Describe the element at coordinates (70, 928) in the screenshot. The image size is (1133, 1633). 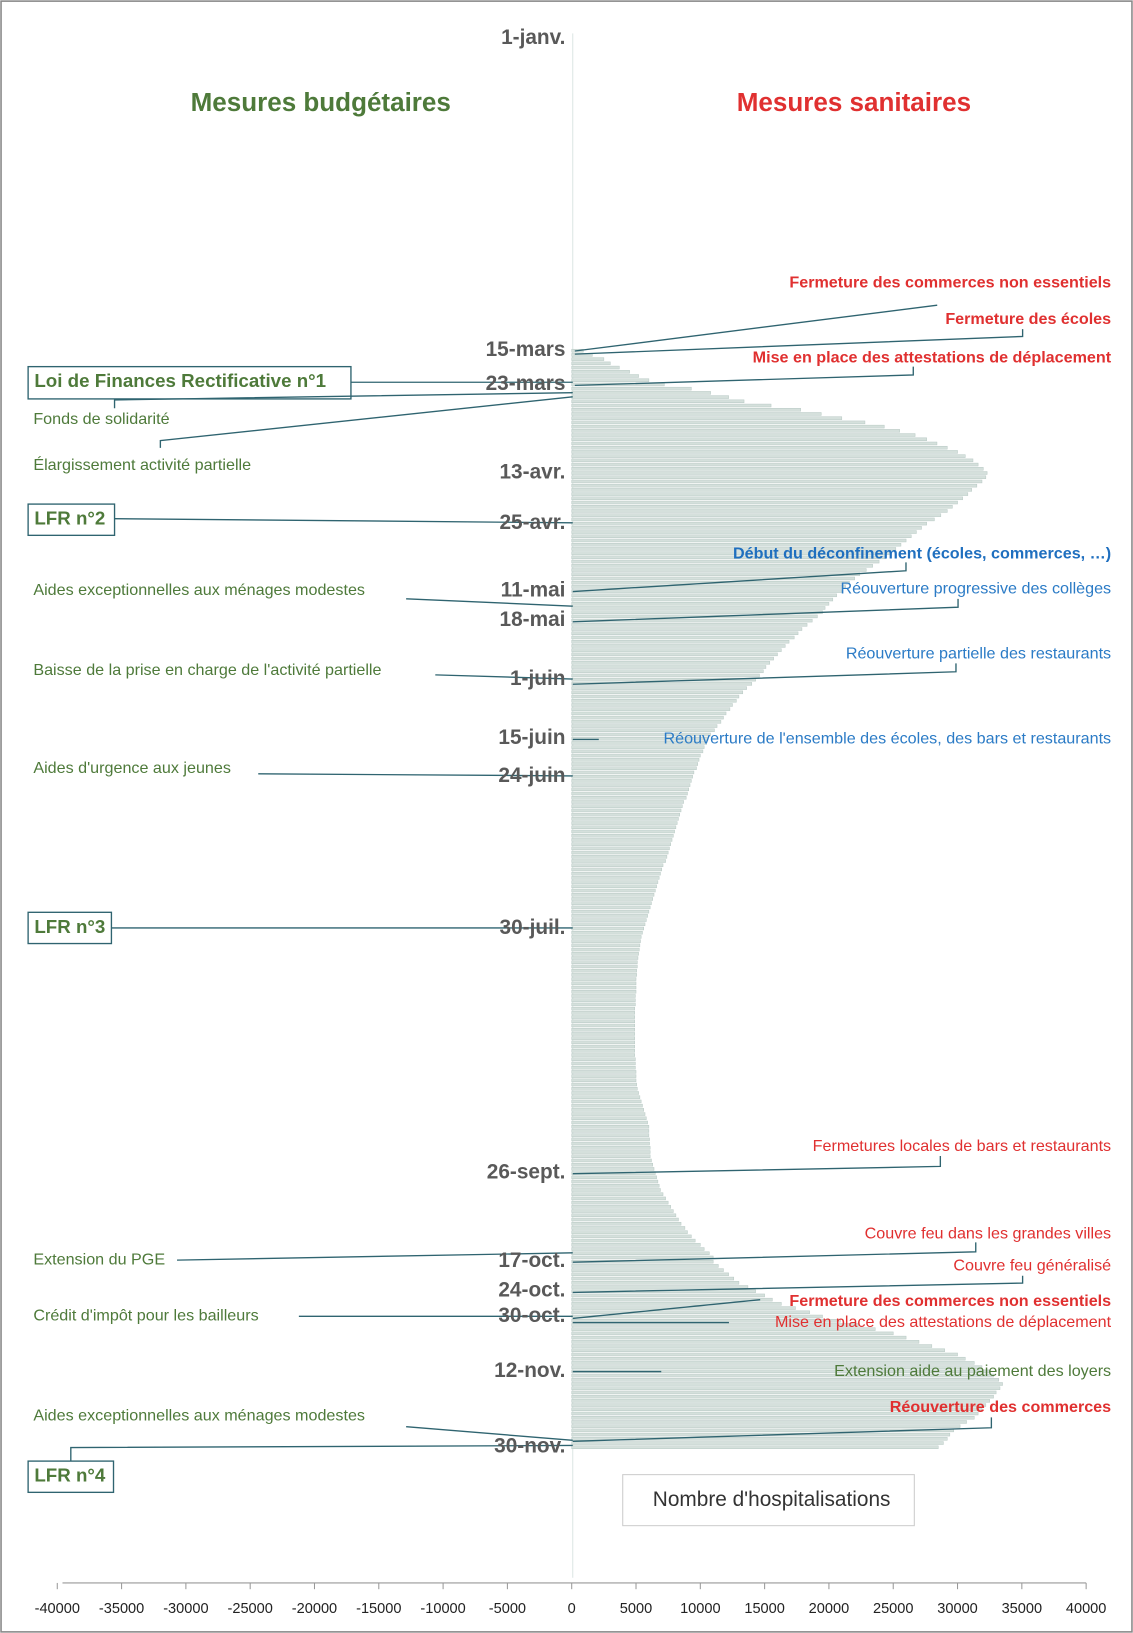
I see `annotation-box` at that location.